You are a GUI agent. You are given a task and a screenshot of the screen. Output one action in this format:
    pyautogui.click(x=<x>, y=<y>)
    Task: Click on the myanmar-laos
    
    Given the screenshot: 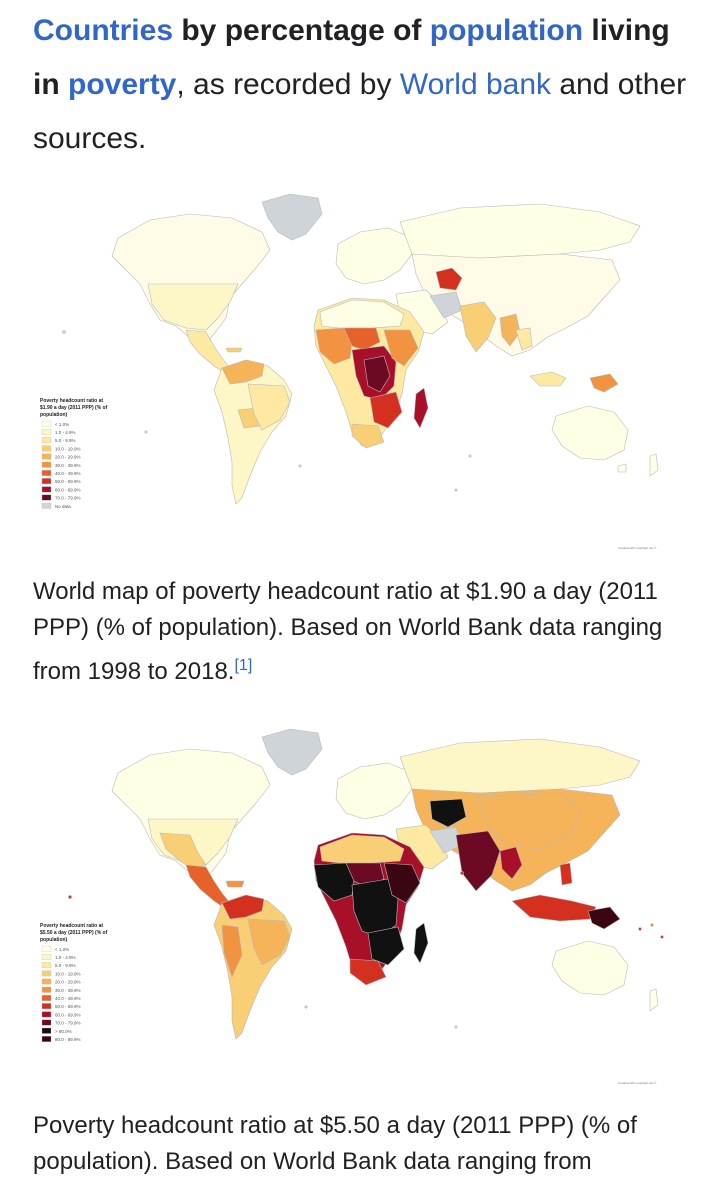 What is the action you would take?
    pyautogui.click(x=510, y=330)
    